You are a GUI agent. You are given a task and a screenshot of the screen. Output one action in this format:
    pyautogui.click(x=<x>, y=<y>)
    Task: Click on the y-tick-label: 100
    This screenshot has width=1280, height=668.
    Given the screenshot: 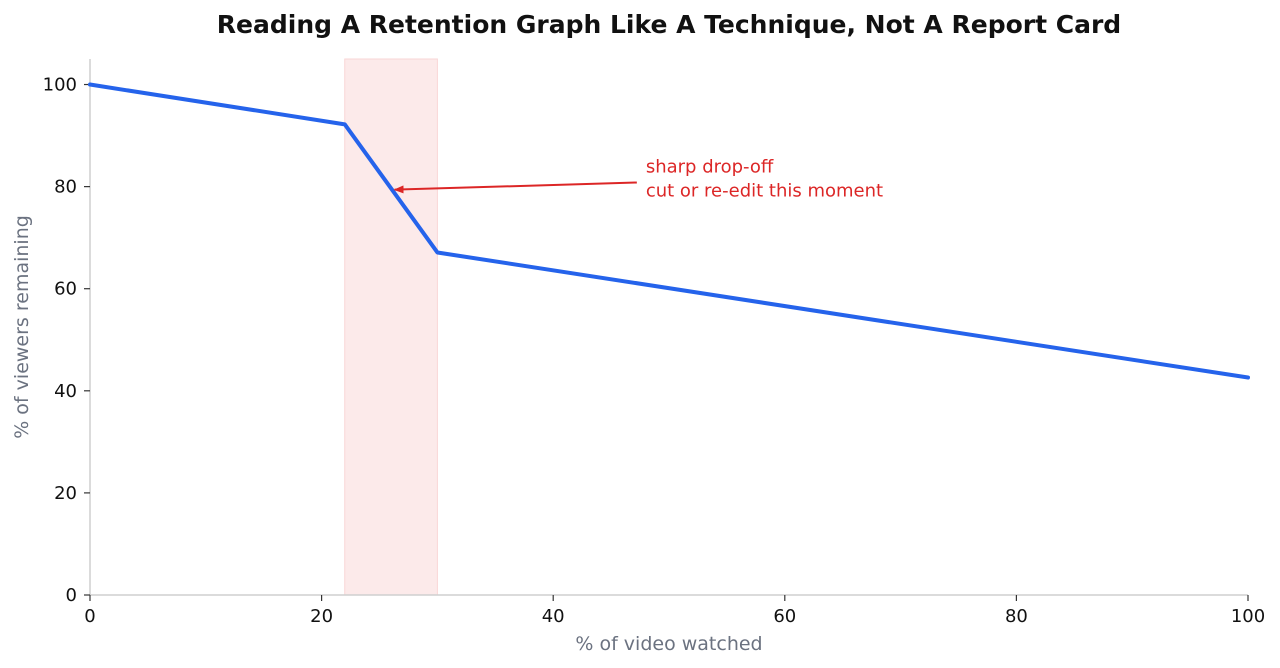 What is the action you would take?
    pyautogui.click(x=60, y=85)
    